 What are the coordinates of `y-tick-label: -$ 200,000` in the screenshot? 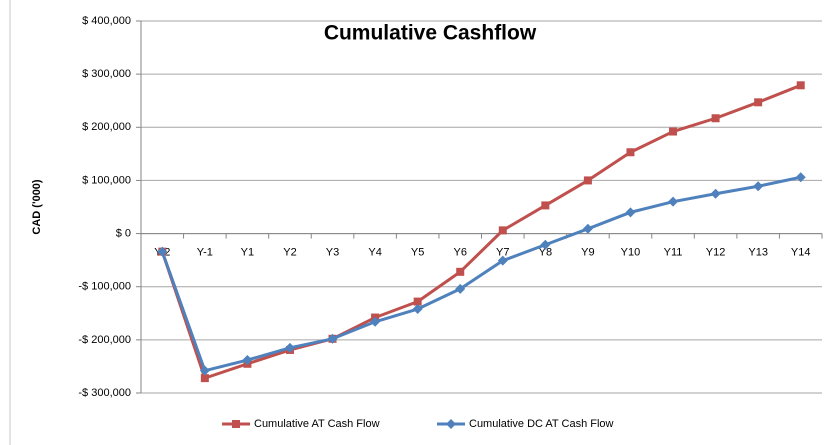 It's located at (104, 340).